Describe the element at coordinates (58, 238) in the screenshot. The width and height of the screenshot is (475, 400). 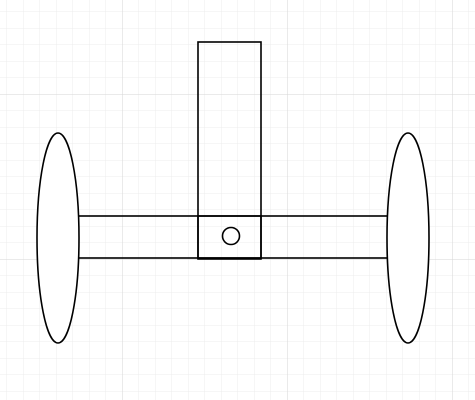
I see `left-wheel` at that location.